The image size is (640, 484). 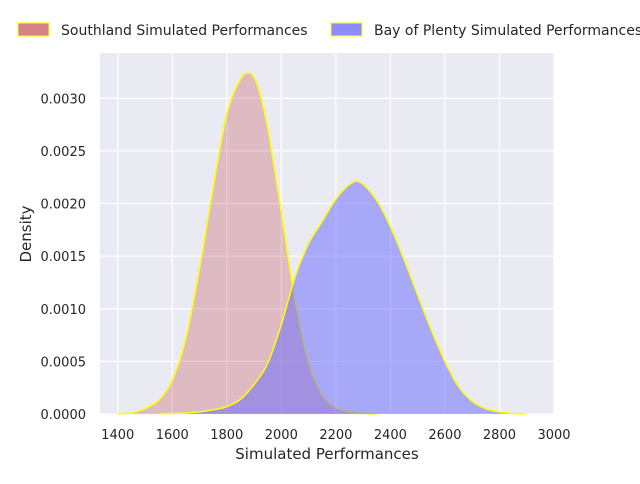 What do you see at coordinates (390, 435) in the screenshot?
I see `x-tick-label: 2400` at bounding box center [390, 435].